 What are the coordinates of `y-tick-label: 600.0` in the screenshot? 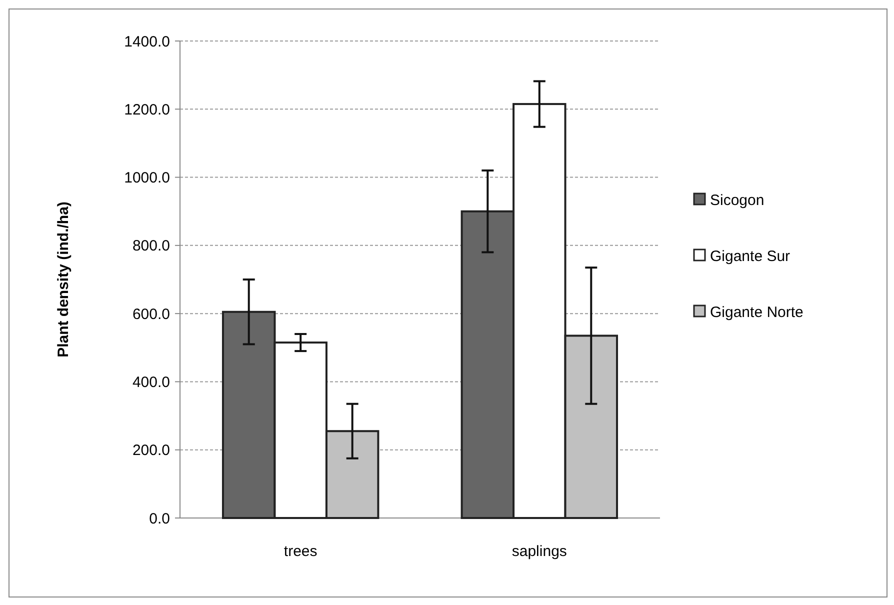 It's located at (151, 314).